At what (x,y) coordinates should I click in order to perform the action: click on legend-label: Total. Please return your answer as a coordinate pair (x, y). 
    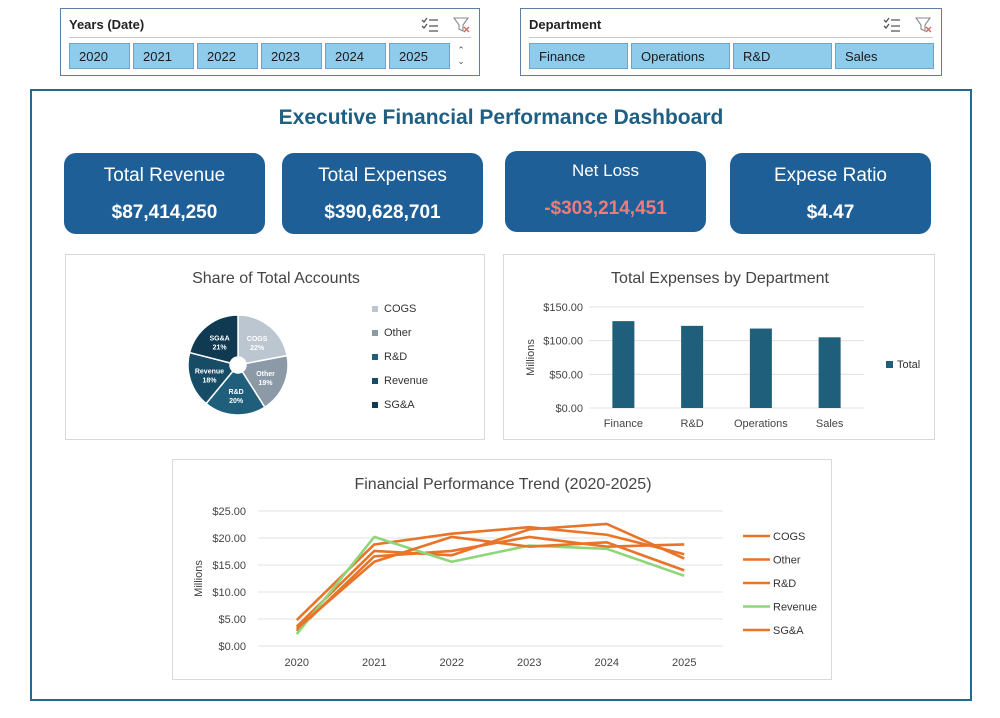
    Looking at the image, I should click on (908, 365).